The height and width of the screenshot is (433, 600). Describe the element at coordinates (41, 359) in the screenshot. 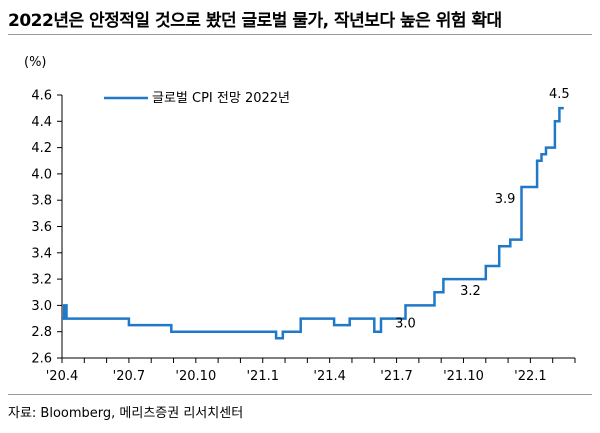

I see `y-tick-label: 2.6` at that location.